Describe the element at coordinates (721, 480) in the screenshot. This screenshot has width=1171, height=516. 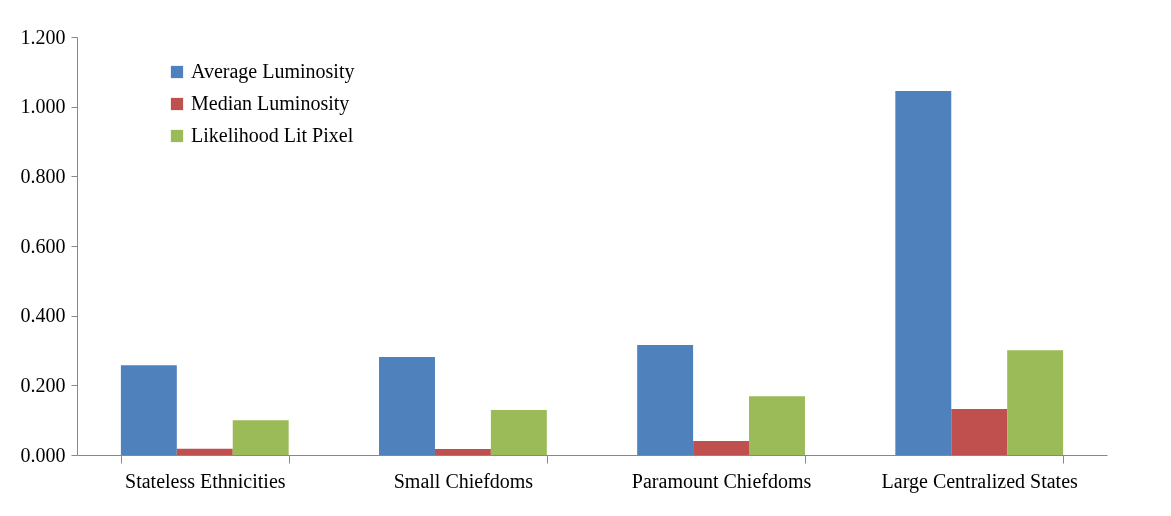
I see `x-tick-label: Paramount Chiefdoms` at that location.